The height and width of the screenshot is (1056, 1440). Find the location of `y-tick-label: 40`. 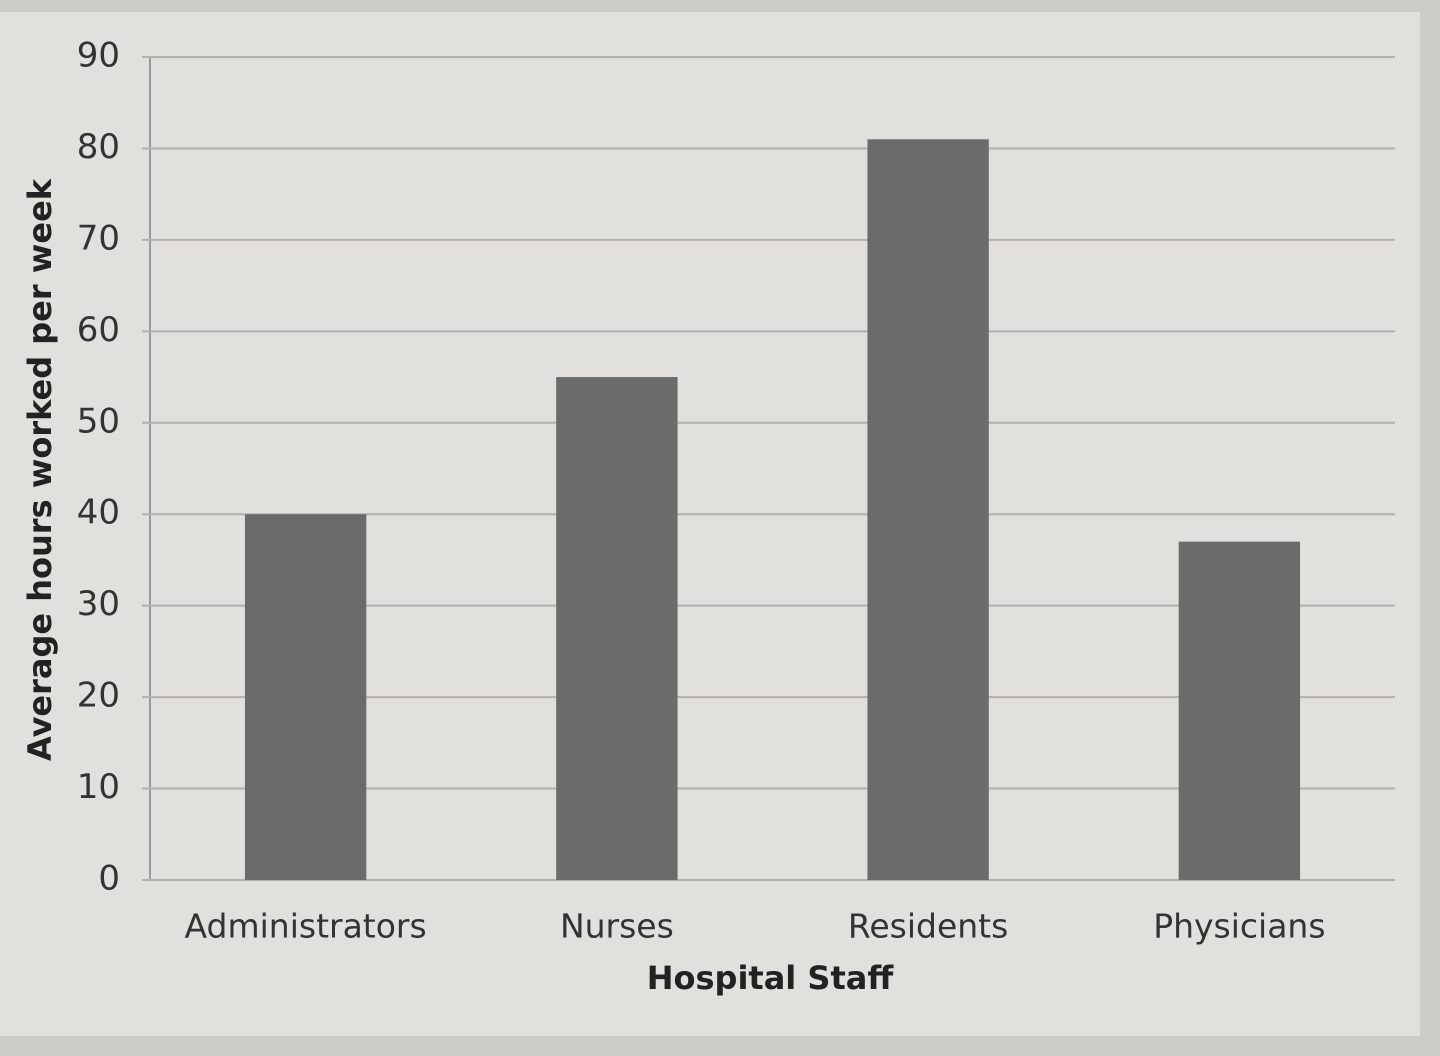

y-tick-label: 40 is located at coordinates (98, 513).